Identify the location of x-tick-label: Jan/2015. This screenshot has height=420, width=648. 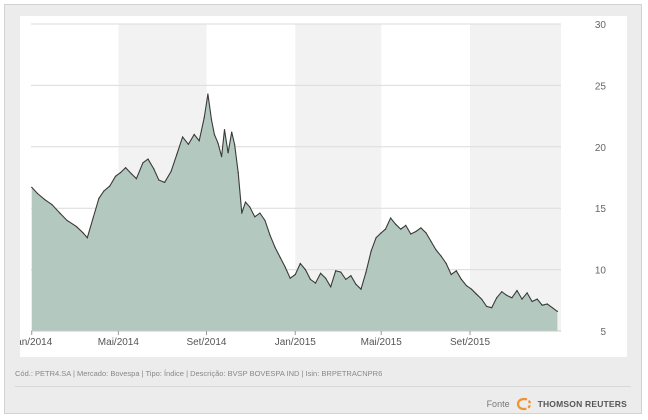
(296, 342).